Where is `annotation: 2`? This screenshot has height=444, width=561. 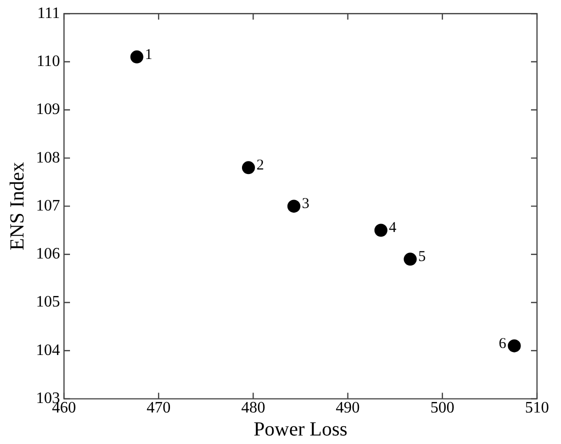
annotation: 2 is located at coordinates (260, 166).